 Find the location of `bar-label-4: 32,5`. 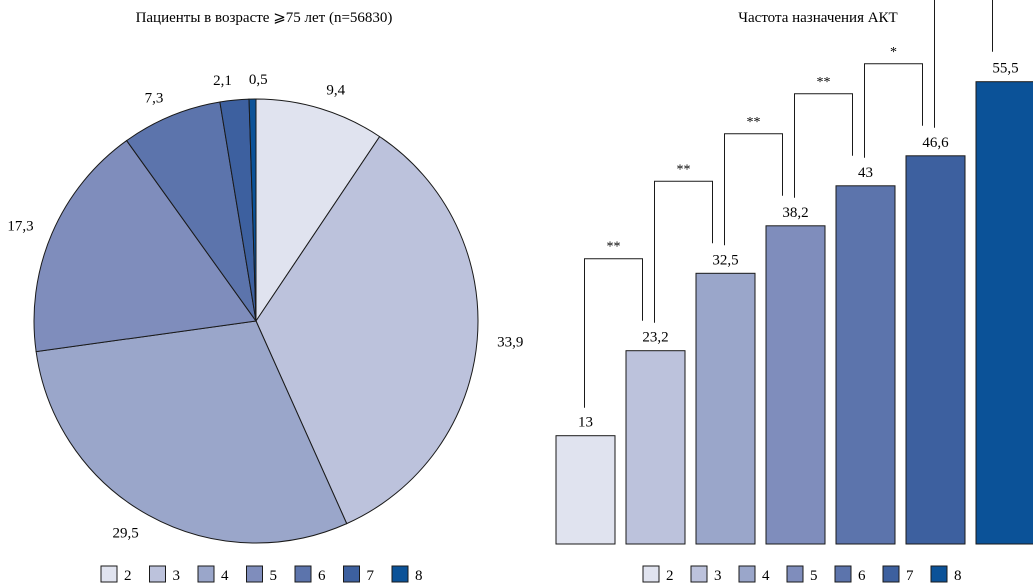

bar-label-4: 32,5 is located at coordinates (725, 260).